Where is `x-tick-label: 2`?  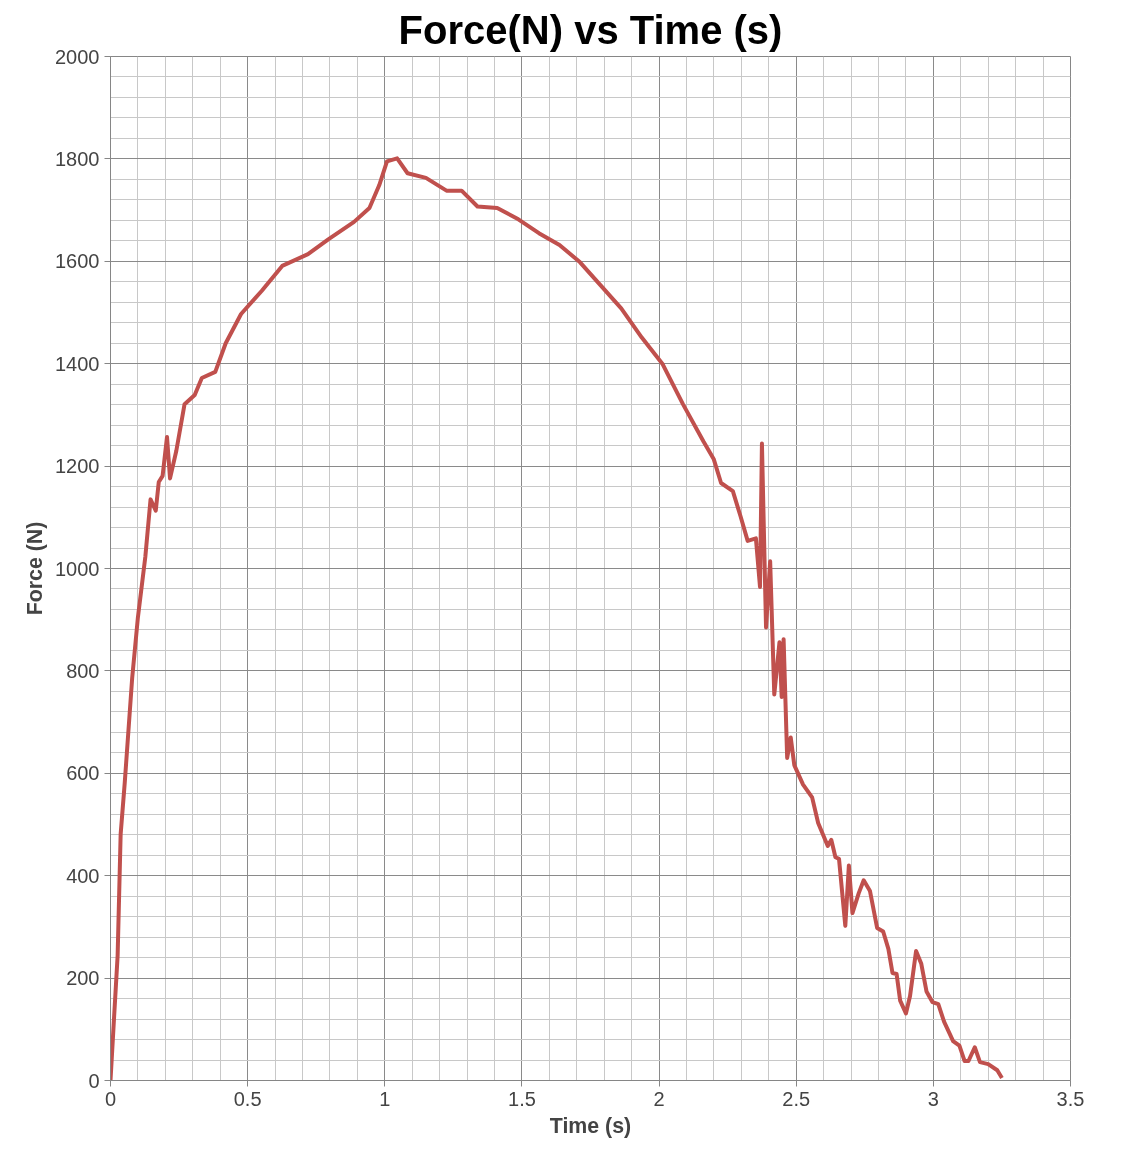 x-tick-label: 2 is located at coordinates (659, 1098).